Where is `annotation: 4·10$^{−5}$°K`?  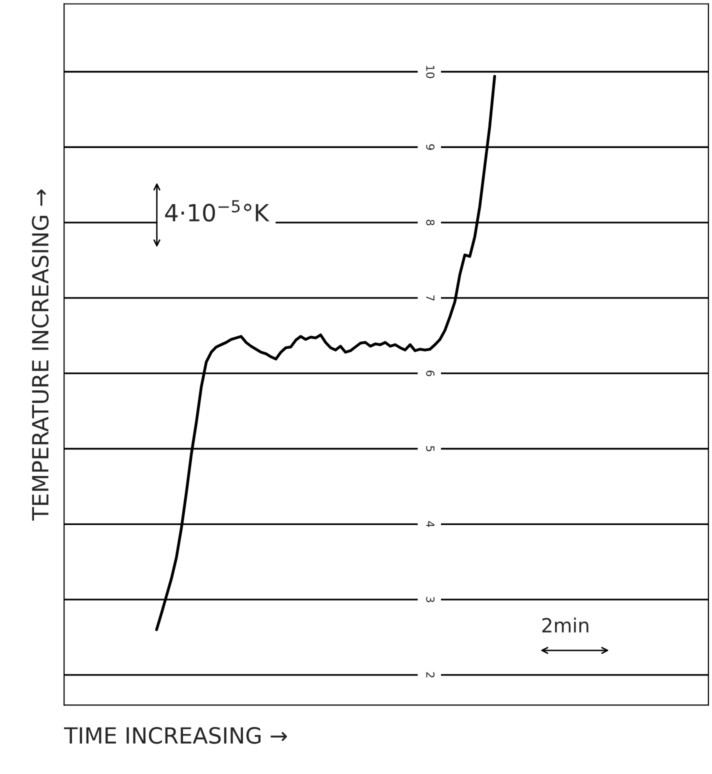 annotation: 4·10$^{−5}$°K is located at coordinates (217, 211).